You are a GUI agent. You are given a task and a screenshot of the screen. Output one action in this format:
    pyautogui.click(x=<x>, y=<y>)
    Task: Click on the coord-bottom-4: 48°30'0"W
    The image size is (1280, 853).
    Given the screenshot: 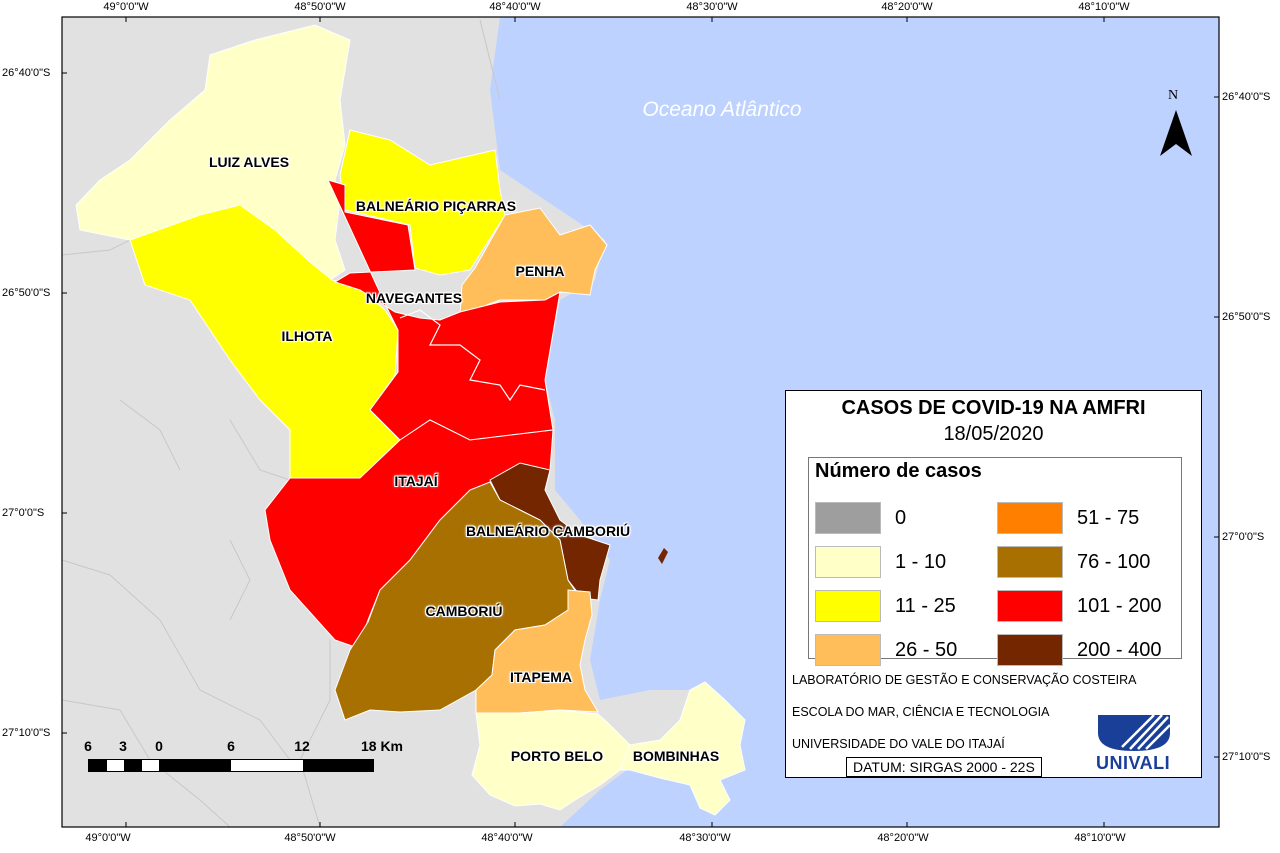 What is the action you would take?
    pyautogui.click(x=705, y=838)
    